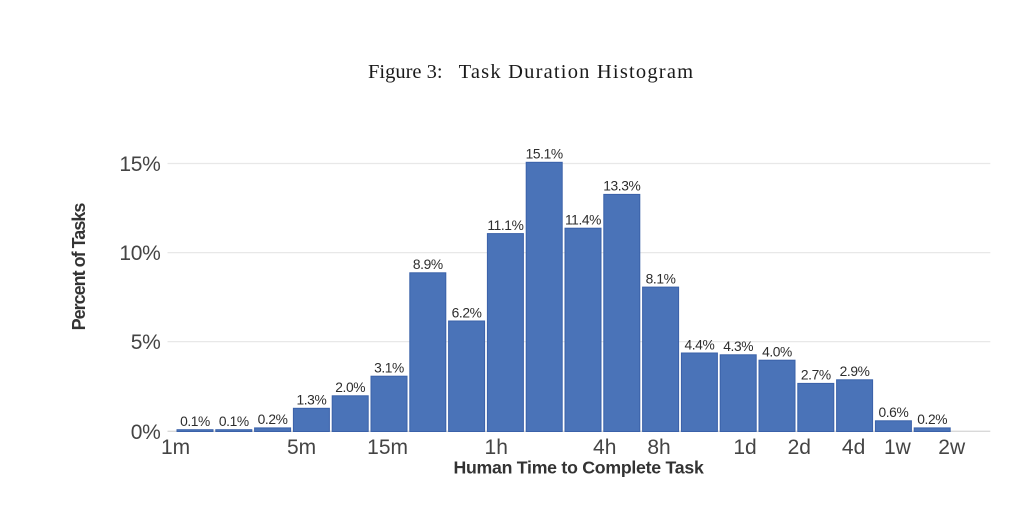  Describe the element at coordinates (389, 368) in the screenshot. I see `svg-text: 3.1%` at that location.